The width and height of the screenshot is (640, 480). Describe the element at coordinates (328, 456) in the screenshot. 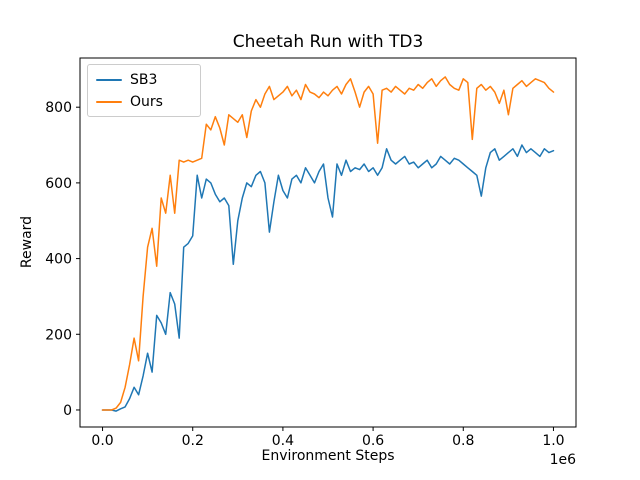

I see `x-axis-label: Environment Steps` at that location.